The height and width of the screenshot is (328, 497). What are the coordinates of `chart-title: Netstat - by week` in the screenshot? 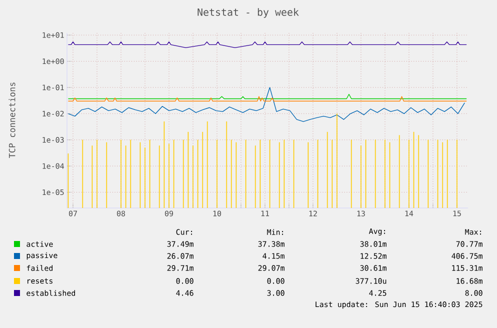 It's located at (248, 13).